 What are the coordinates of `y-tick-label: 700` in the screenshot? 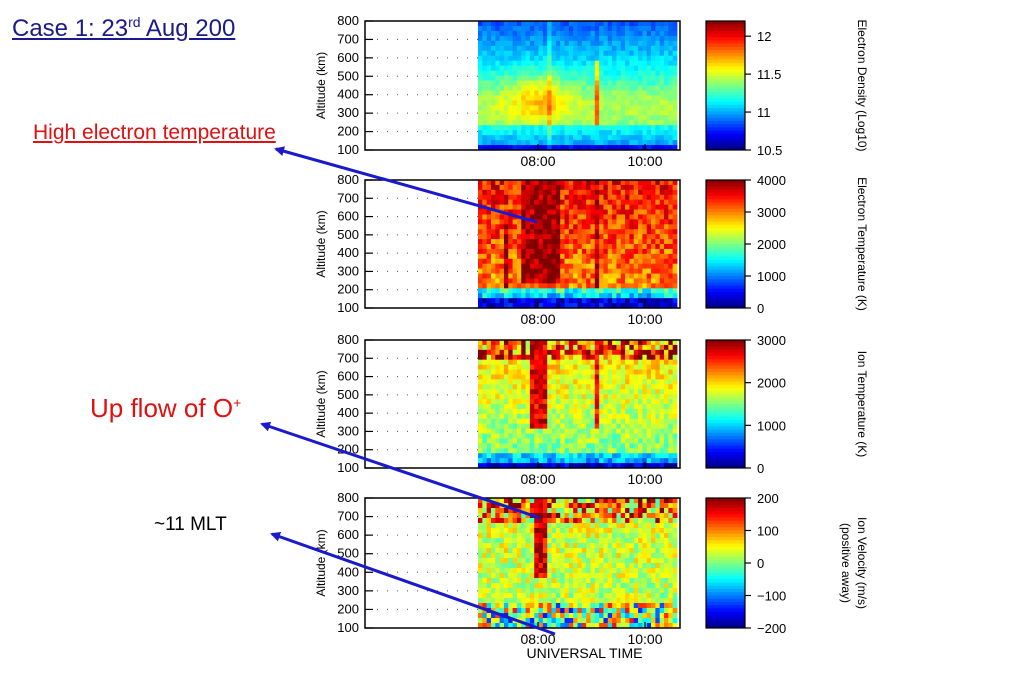 It's located at (348, 197).